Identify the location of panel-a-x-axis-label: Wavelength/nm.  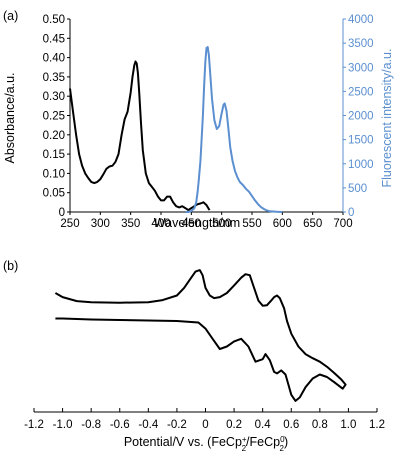
(197, 223).